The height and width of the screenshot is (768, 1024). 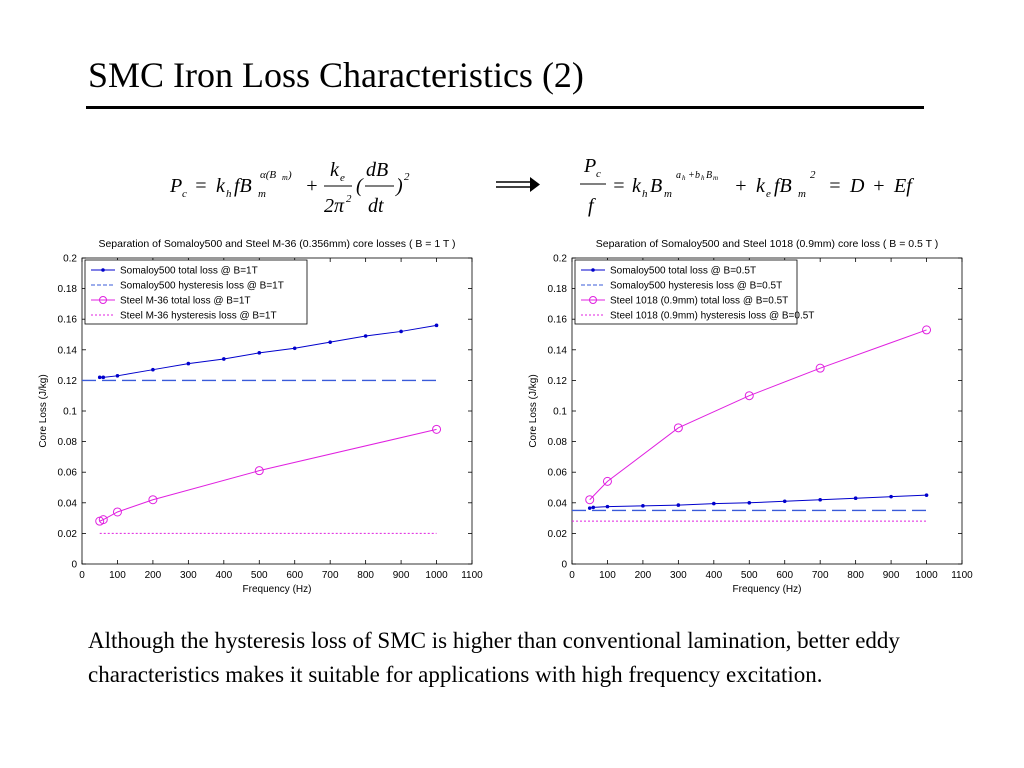 What do you see at coordinates (749, 575) in the screenshot?
I see `x-tick-label: 500` at bounding box center [749, 575].